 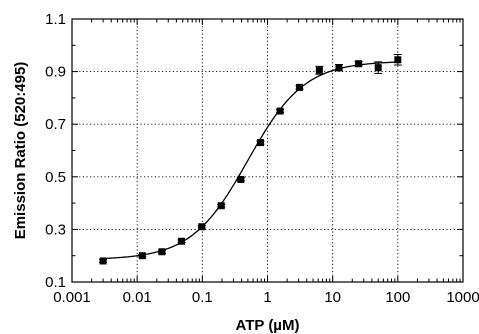 I want to click on y-tick-label: 0.3, so click(x=55, y=229).